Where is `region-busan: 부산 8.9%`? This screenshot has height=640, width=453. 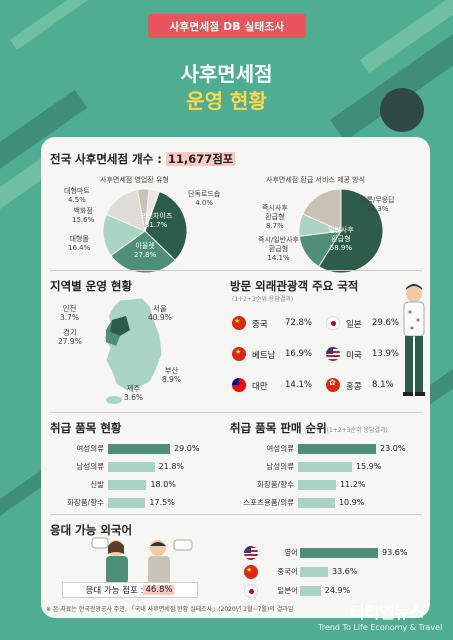 region-busan: 부산 8.9% is located at coordinates (172, 375).